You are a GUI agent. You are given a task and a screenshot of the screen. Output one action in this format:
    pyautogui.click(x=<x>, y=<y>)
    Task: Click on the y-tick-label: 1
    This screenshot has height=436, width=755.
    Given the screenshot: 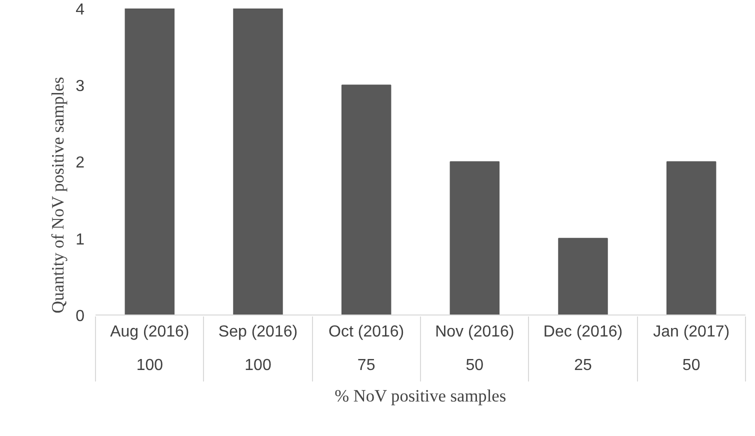 What is the action you would take?
    pyautogui.click(x=80, y=239)
    